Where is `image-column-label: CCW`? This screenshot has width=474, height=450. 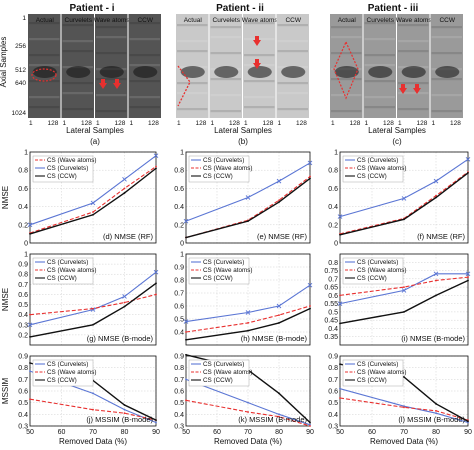 image-column-label: CCW is located at coordinates (293, 20).